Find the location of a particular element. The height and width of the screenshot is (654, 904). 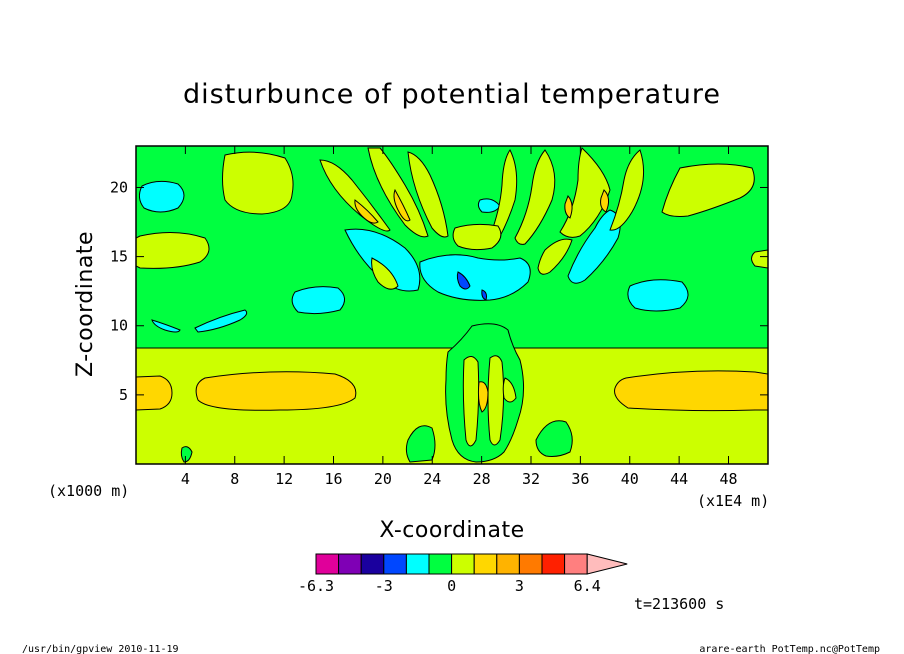

yellow-arc-l4 is located at coordinates (385, 273).